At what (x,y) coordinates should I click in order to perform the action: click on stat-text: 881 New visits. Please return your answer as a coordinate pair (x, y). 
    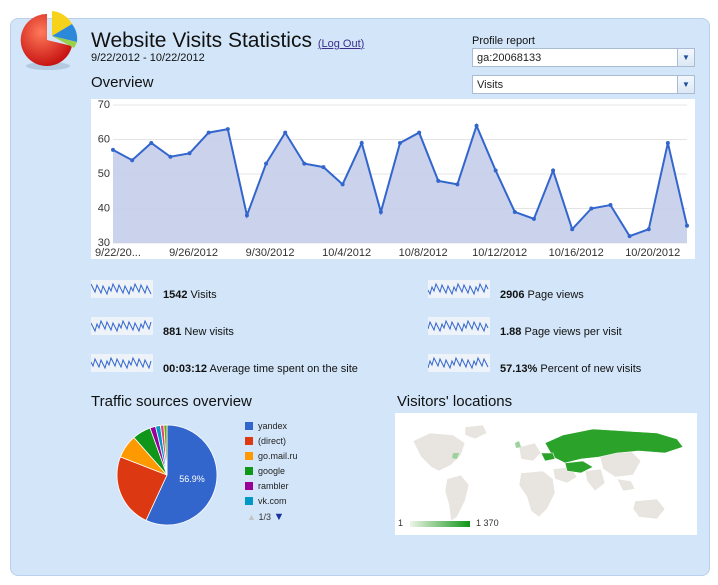
    Looking at the image, I should click on (198, 332).